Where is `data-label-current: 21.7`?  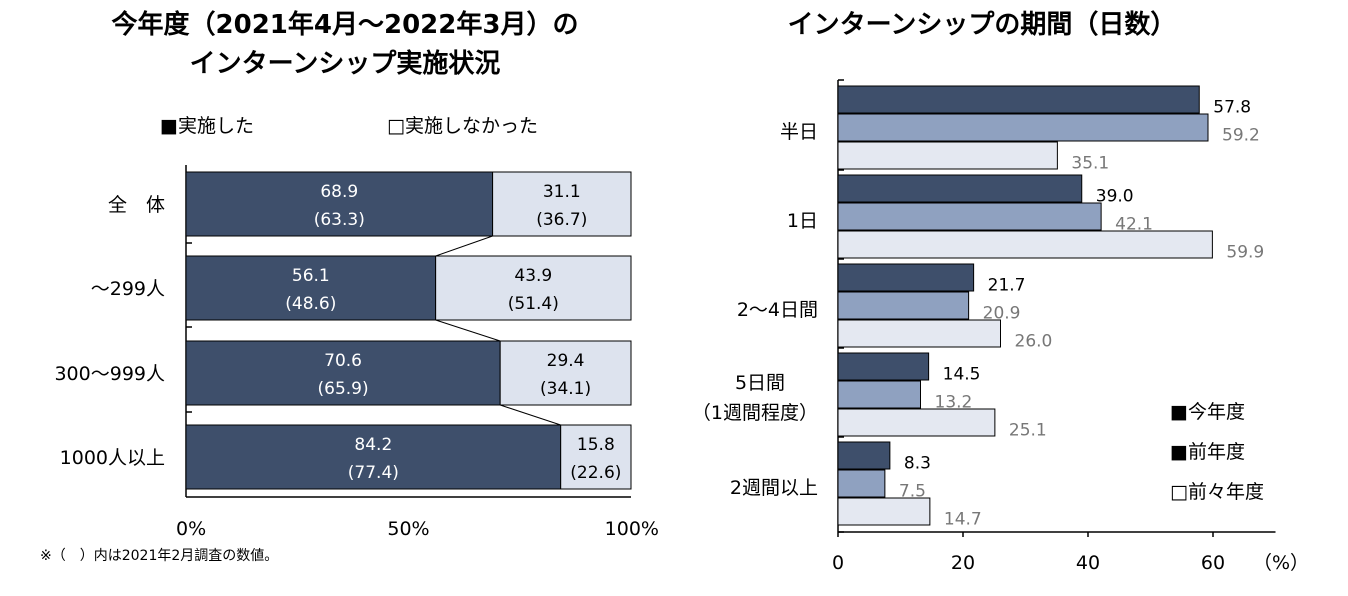 data-label-current: 21.7 is located at coordinates (1007, 286).